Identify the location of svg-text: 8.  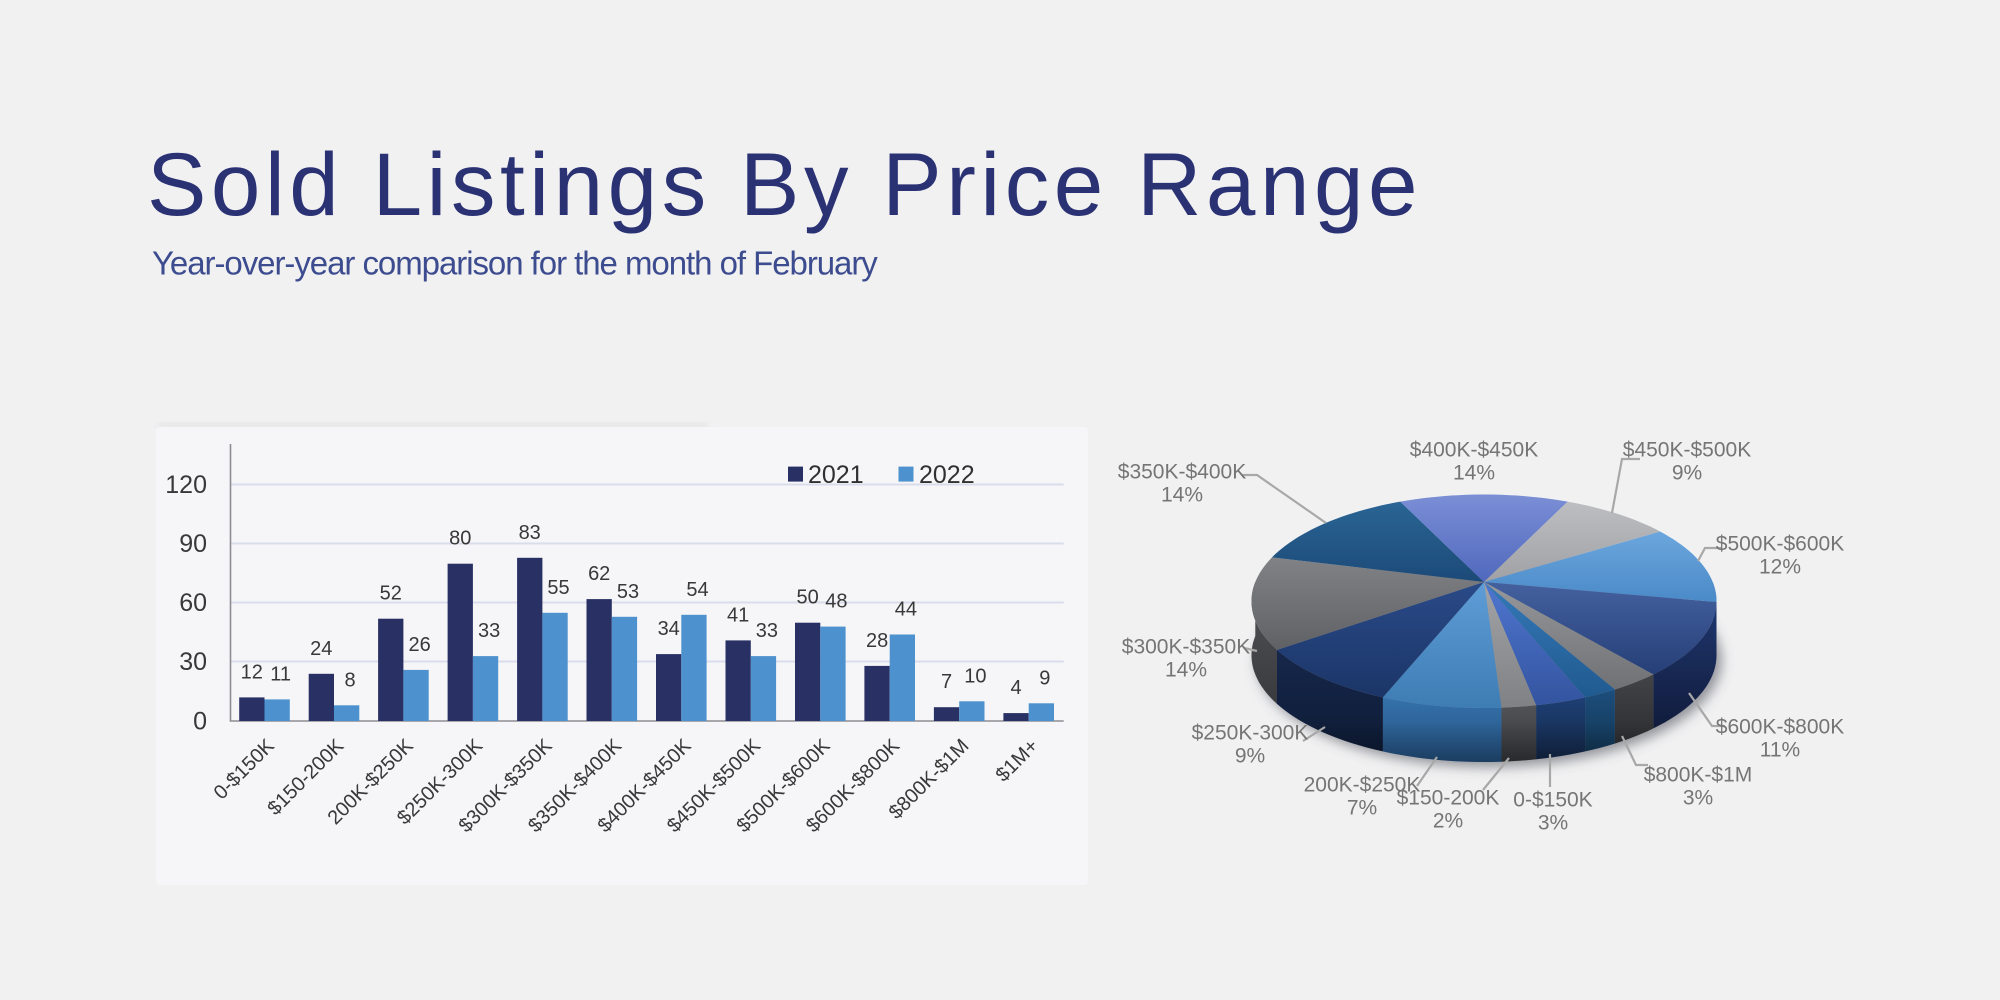
(350, 680).